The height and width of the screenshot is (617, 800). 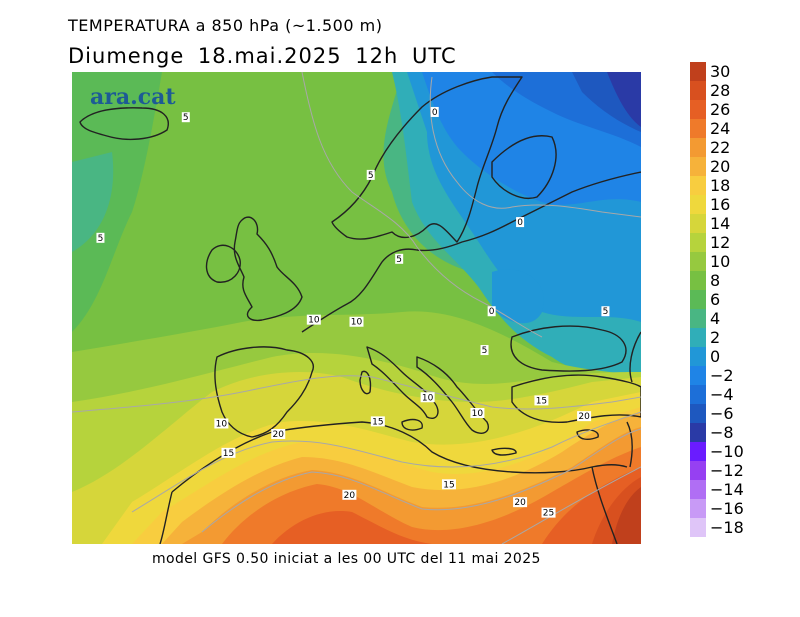 I want to click on coast-red-sea, so click(x=604, y=505).